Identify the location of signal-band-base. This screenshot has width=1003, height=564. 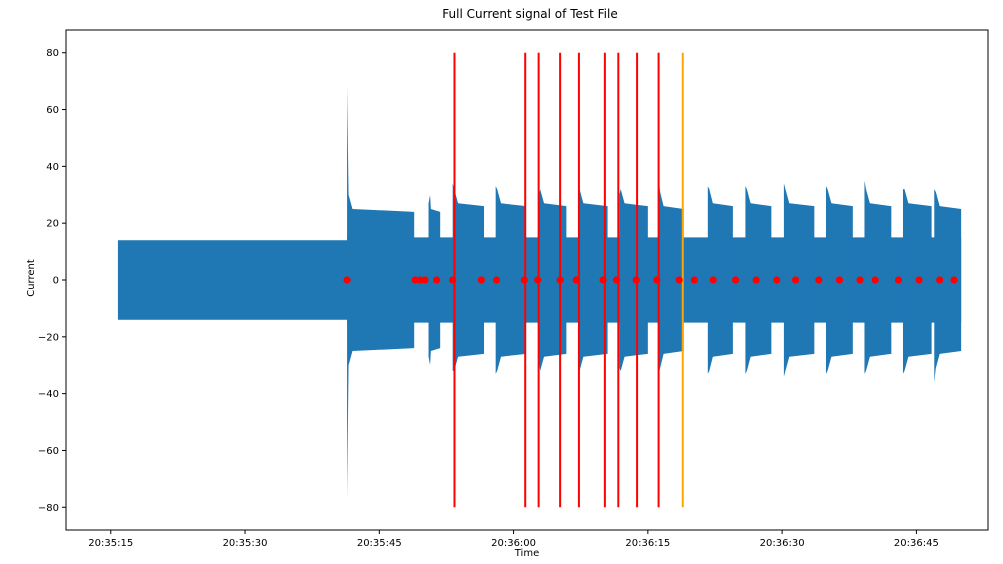
(232, 280).